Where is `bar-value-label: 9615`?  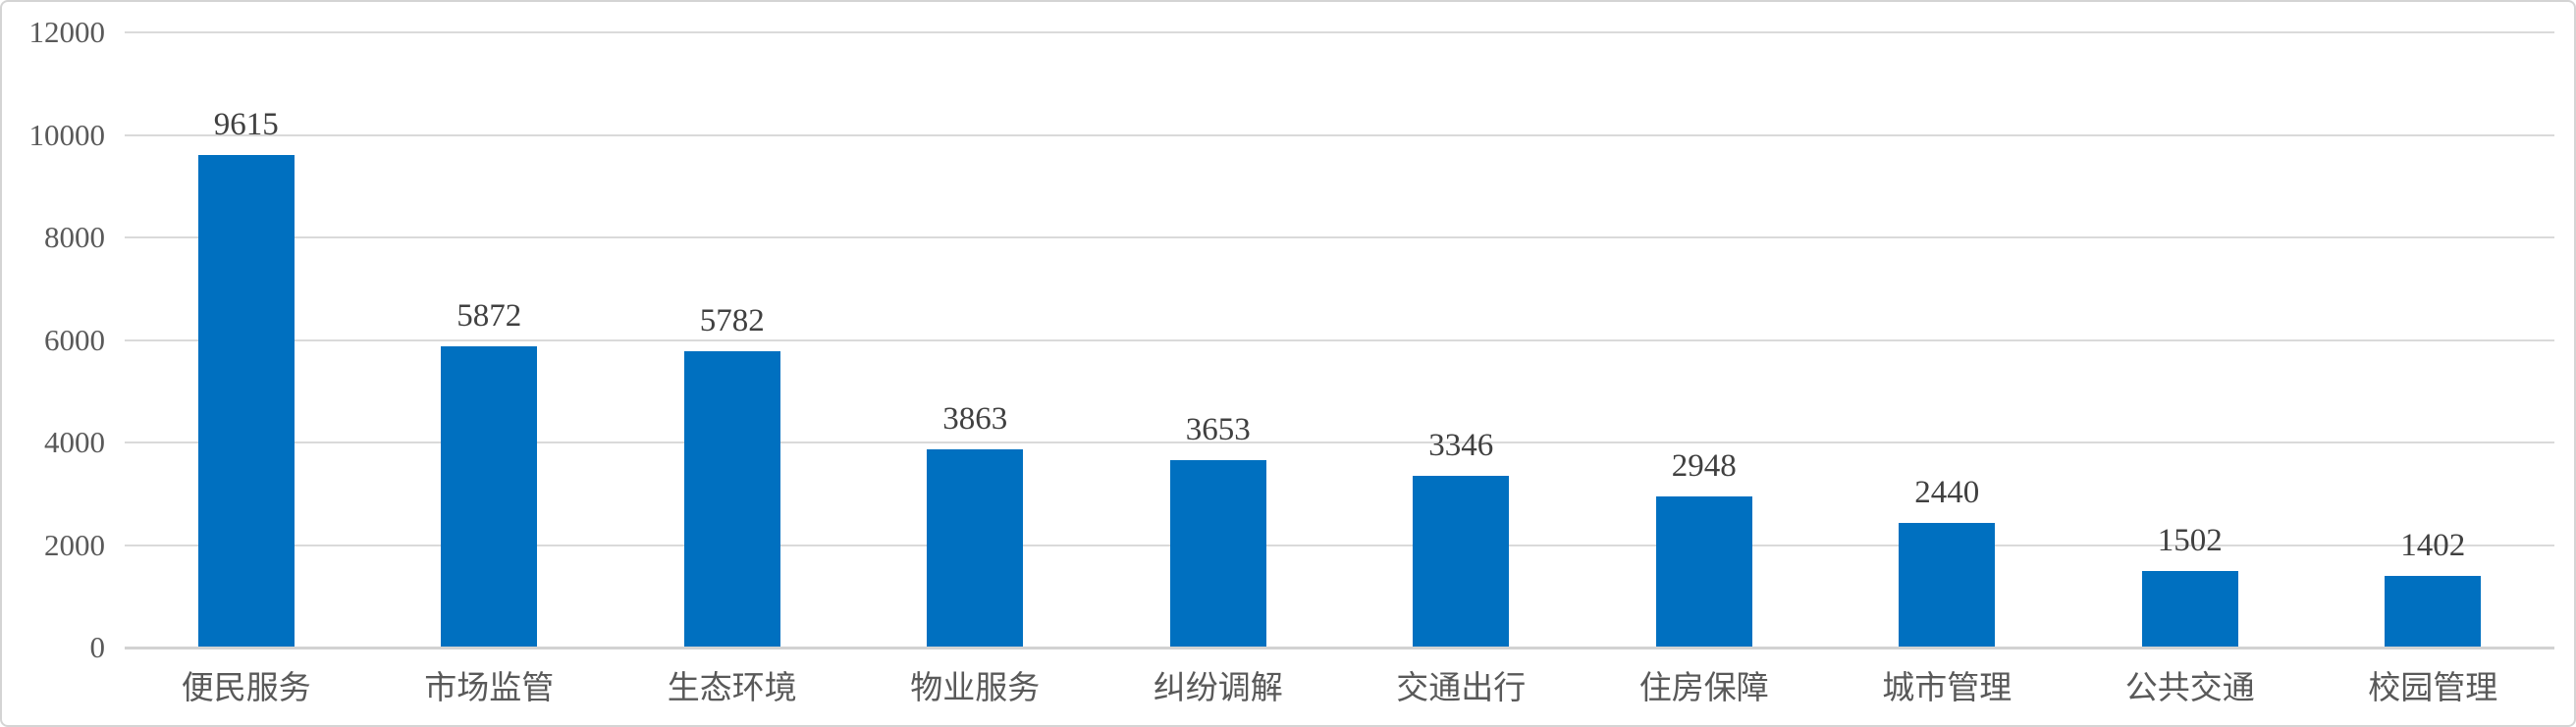
bar-value-label: 9615 is located at coordinates (246, 124).